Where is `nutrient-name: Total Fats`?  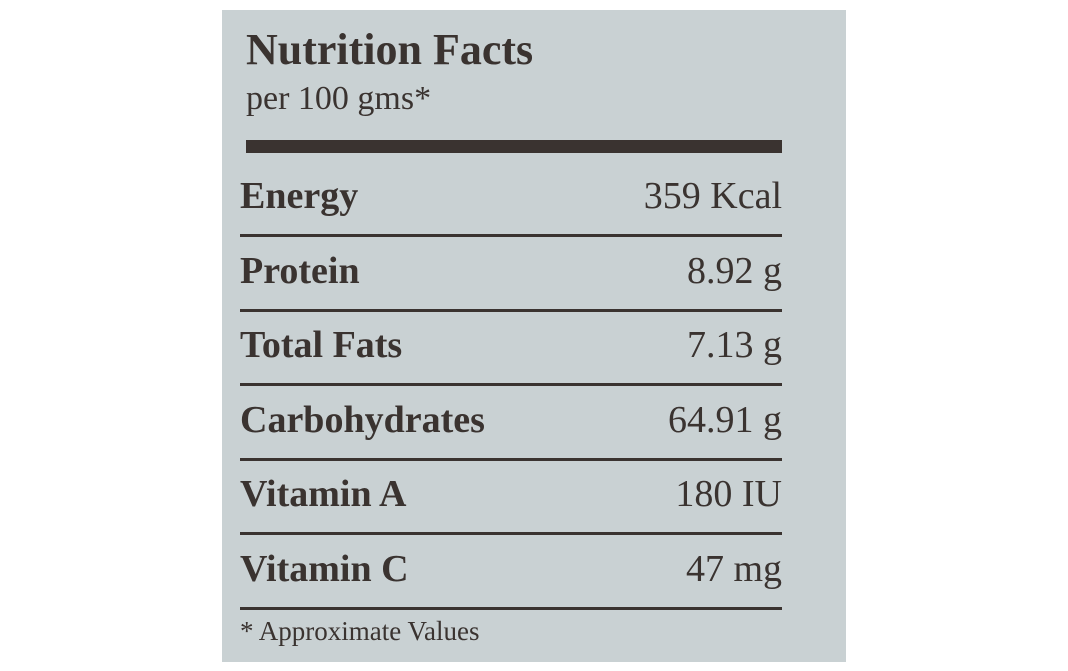
nutrient-name: Total Fats is located at coordinates (321, 345).